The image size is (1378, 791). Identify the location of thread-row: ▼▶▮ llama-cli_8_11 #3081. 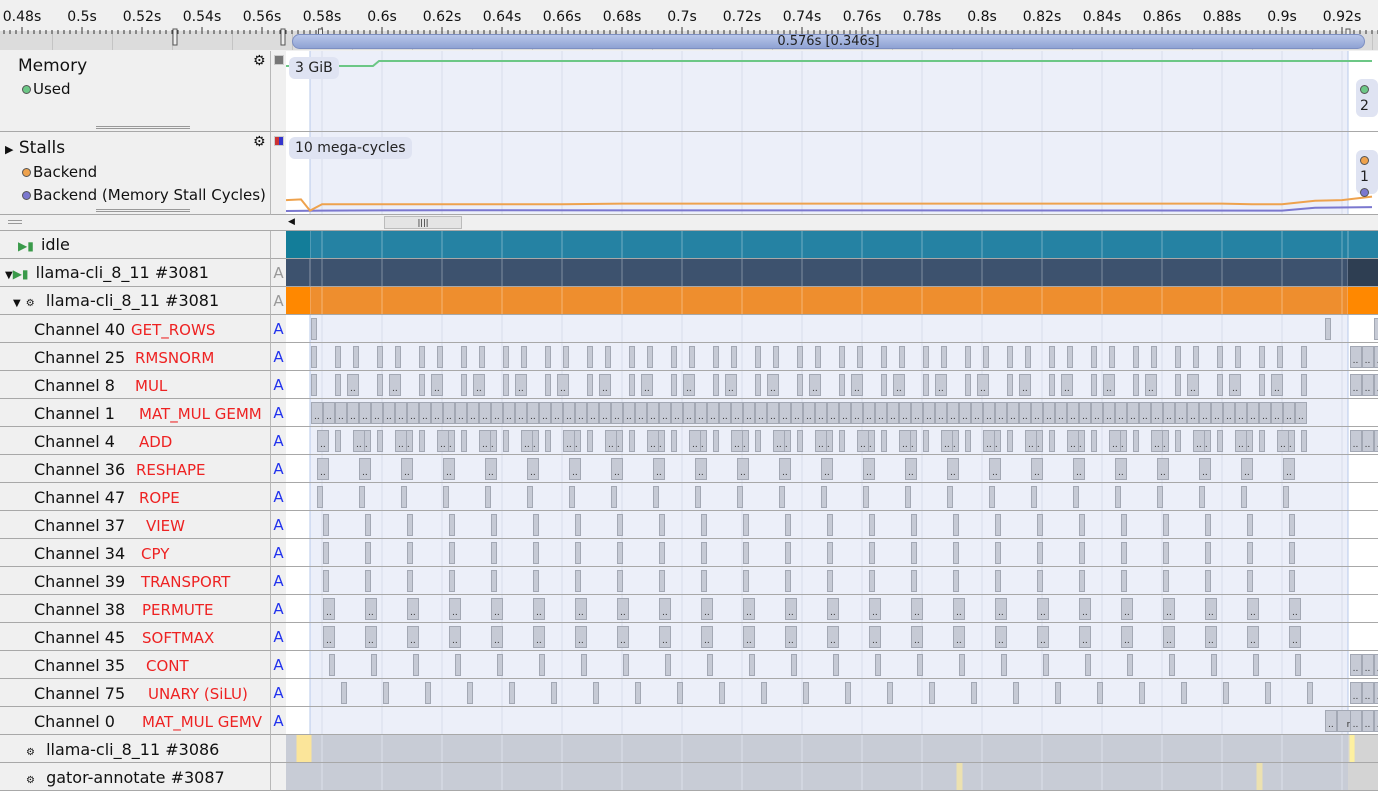
(135, 273).